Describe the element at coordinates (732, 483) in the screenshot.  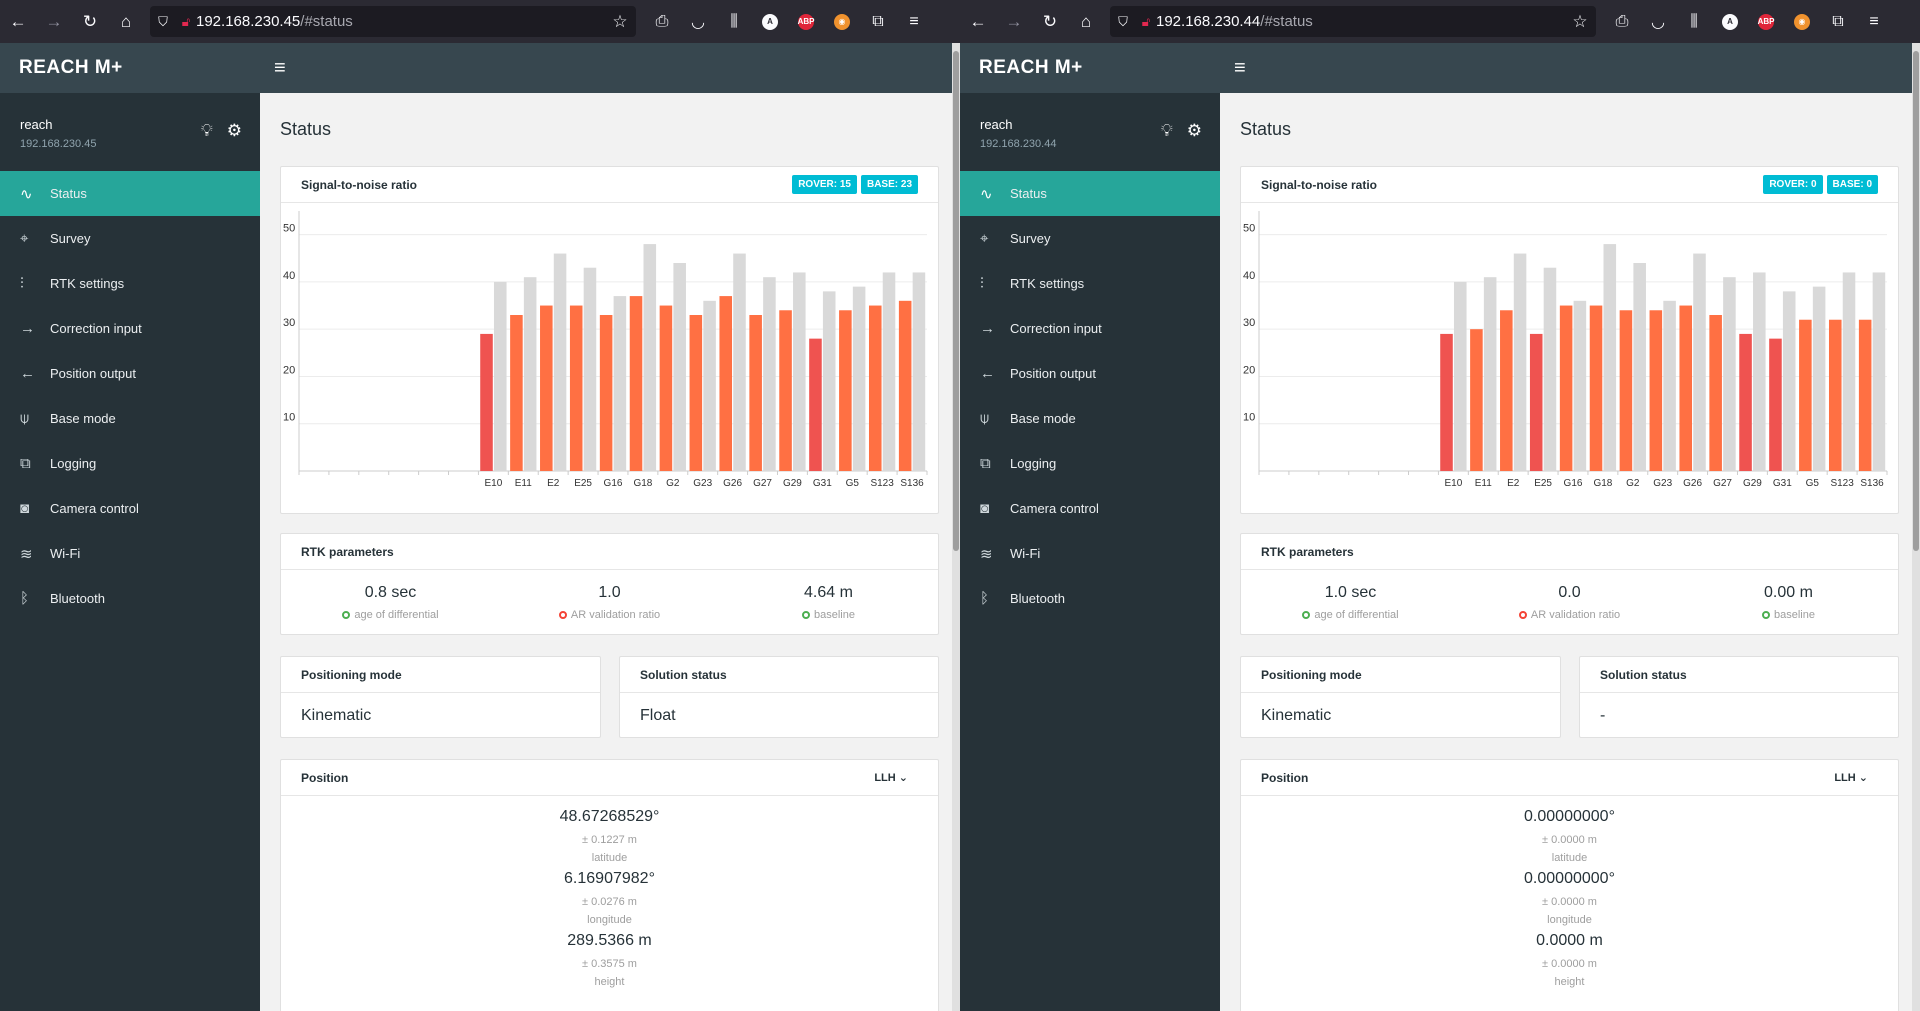
I see `x-tick-label: G26` at that location.